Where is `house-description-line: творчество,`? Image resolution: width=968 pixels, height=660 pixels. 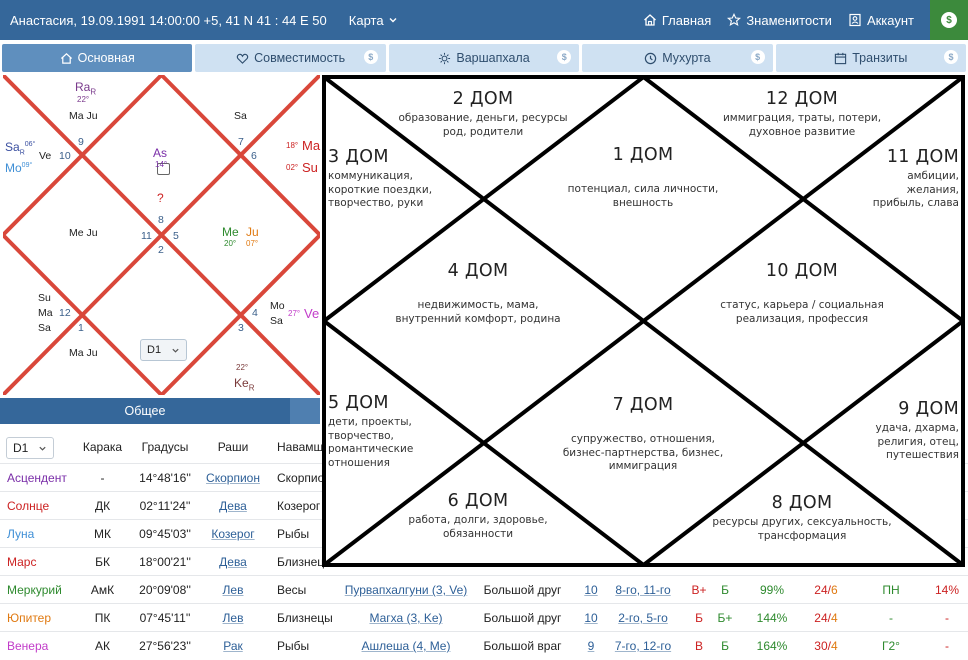 house-description-line: творчество, is located at coordinates (361, 435).